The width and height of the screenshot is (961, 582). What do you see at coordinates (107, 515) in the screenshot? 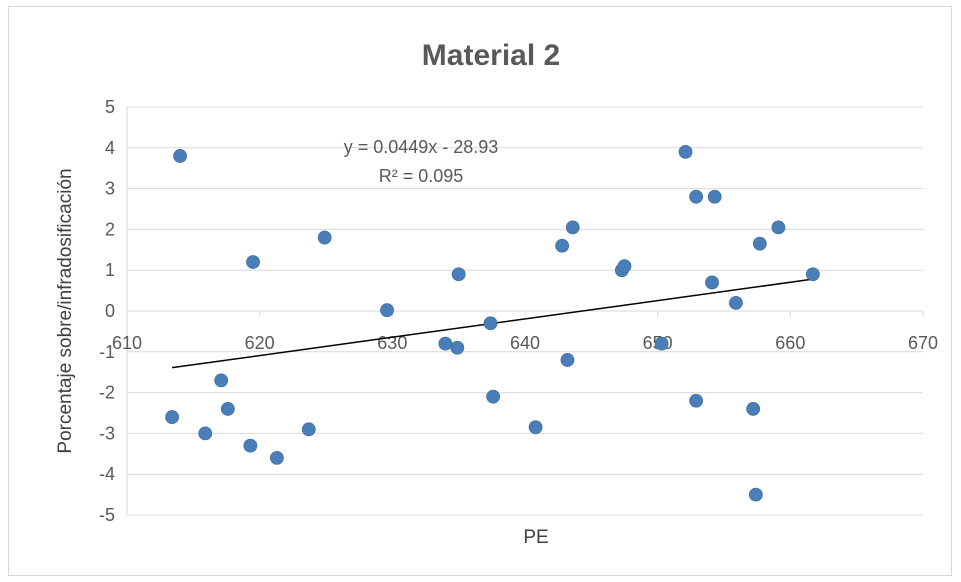
I see `y-tick-label: -5` at bounding box center [107, 515].